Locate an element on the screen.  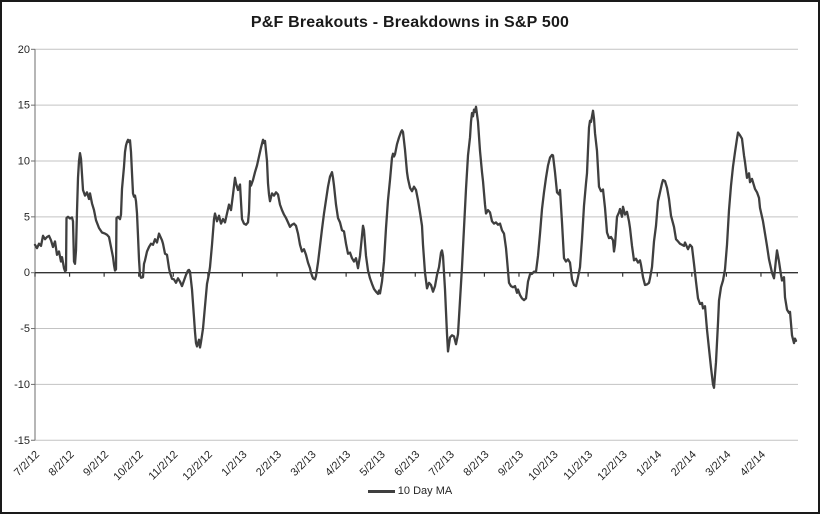
legend-label: 10 Day MA is located at coordinates (425, 491).